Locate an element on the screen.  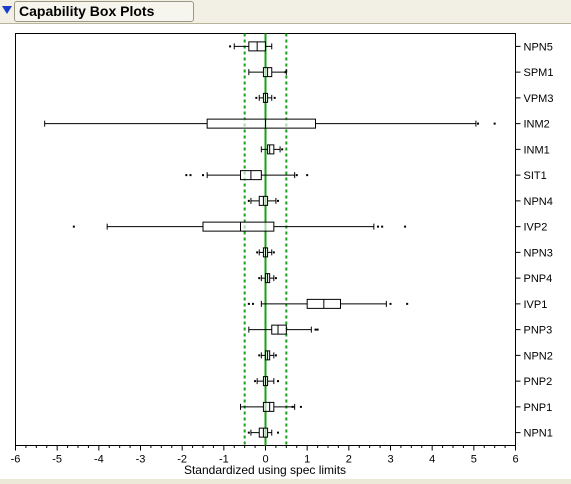
box-ivp2 is located at coordinates (239, 226).